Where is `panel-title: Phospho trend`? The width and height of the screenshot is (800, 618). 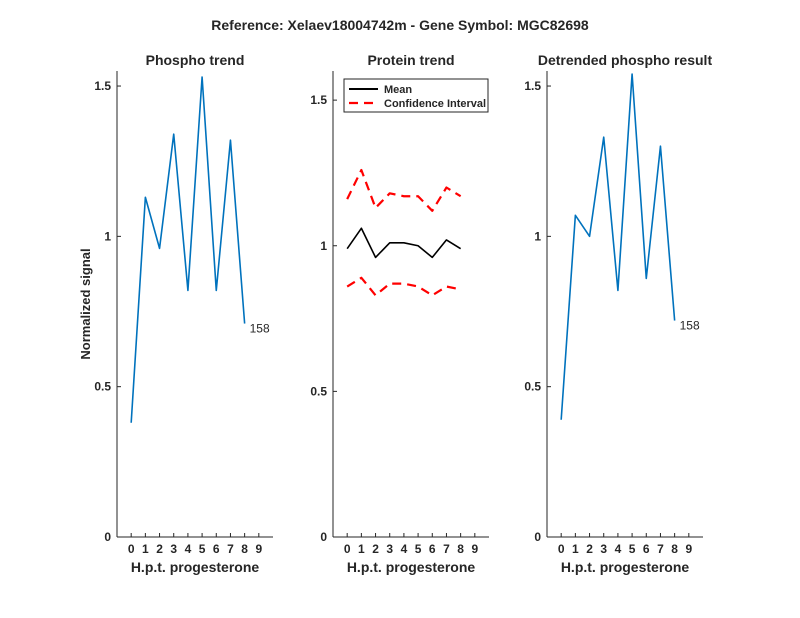
panel-title: Phospho trend is located at coordinates (195, 60).